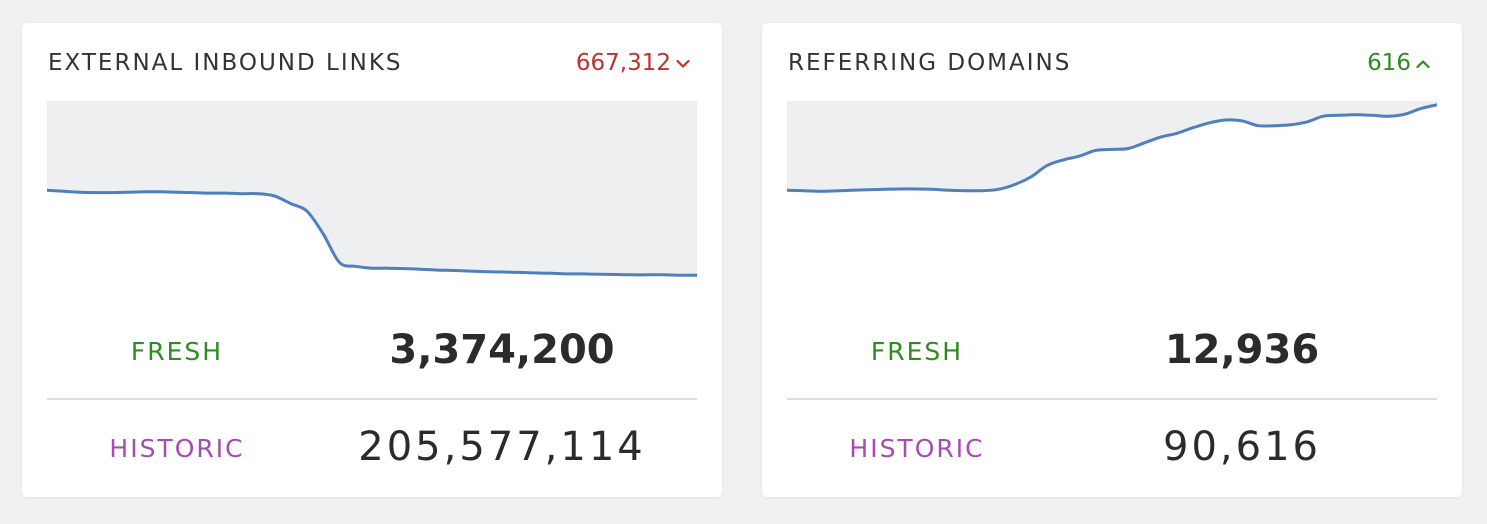 The width and height of the screenshot is (1487, 524). What do you see at coordinates (1423, 62) in the screenshot?
I see `chevron-up-icon` at bounding box center [1423, 62].